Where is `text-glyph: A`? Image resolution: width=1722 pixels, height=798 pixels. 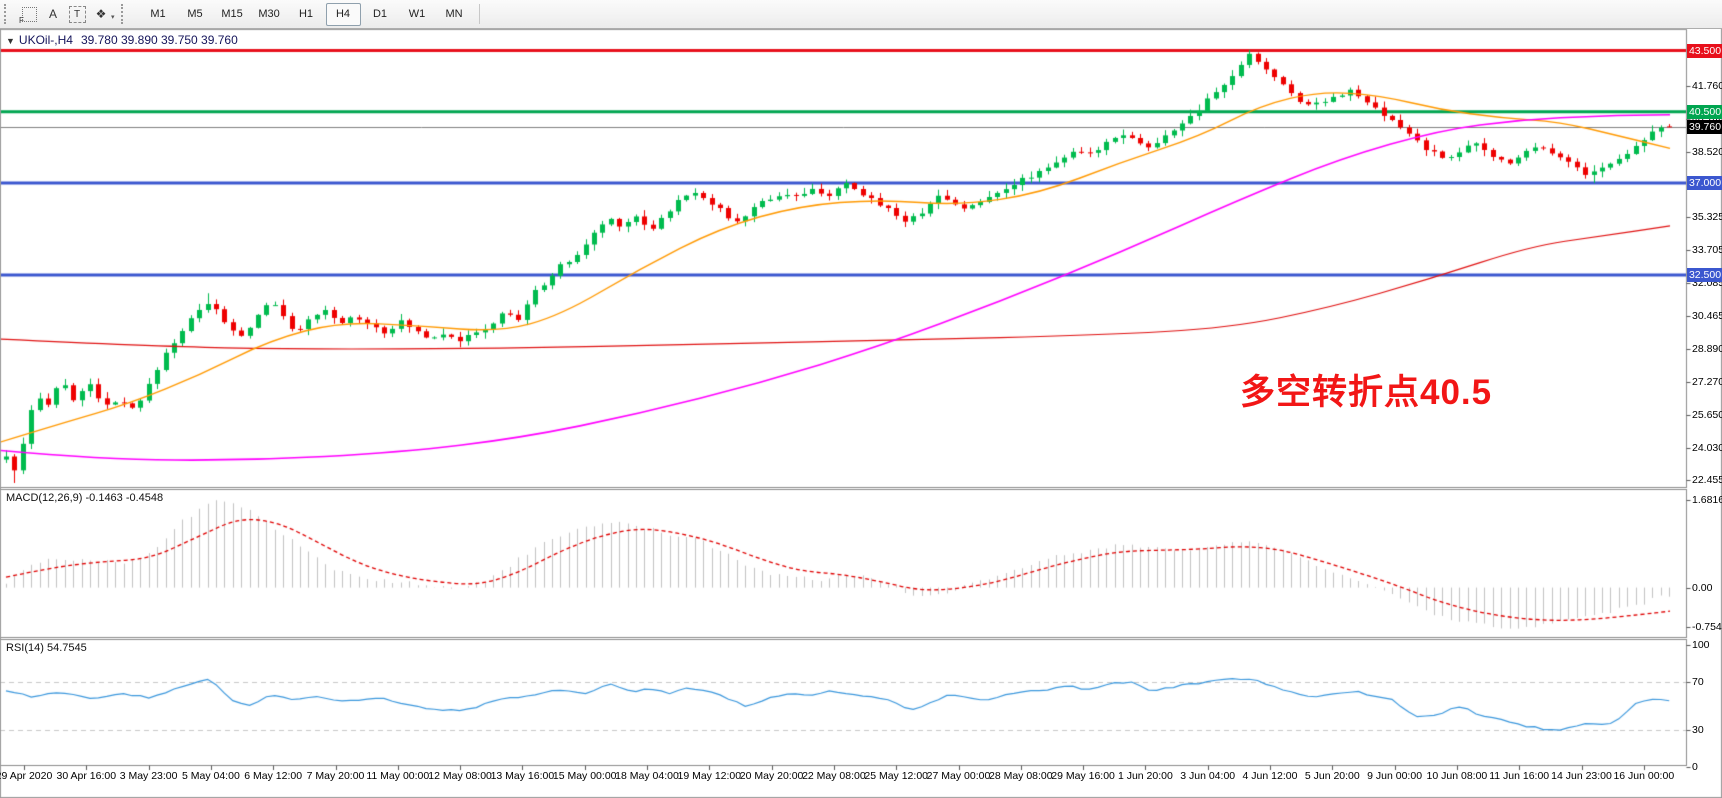 text-glyph: A is located at coordinates (52, 14).